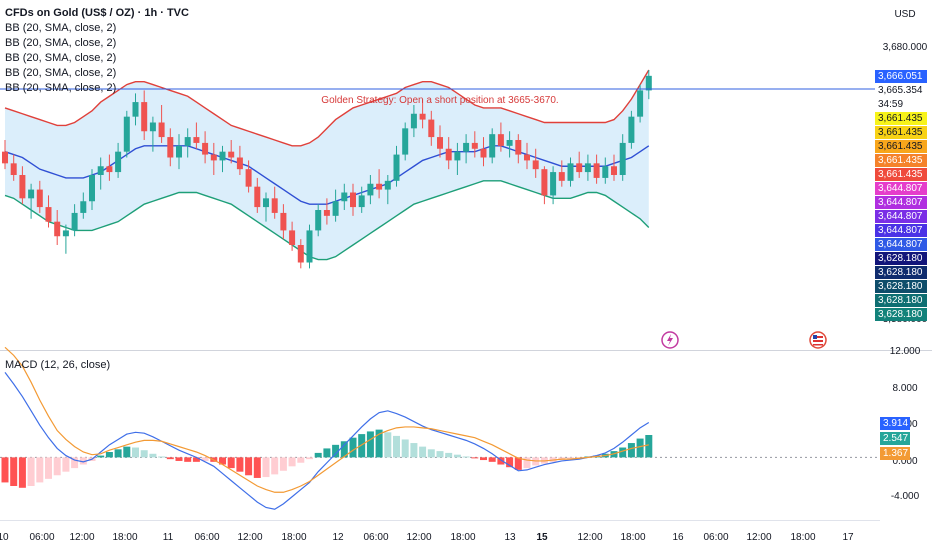 Image resolution: width=932 pixels, height=550 pixels. What do you see at coordinates (58, 365) in the screenshot?
I see `macd-title: MACD (12, 26, close)` at bounding box center [58, 365].